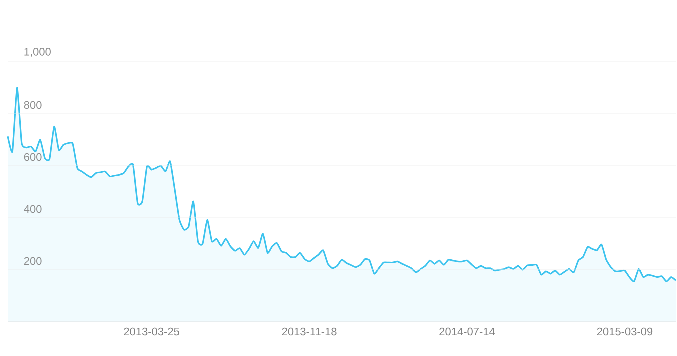 This screenshot has height=356, width=677. What do you see at coordinates (33, 105) in the screenshot?
I see `y-tick-label: 800` at bounding box center [33, 105].